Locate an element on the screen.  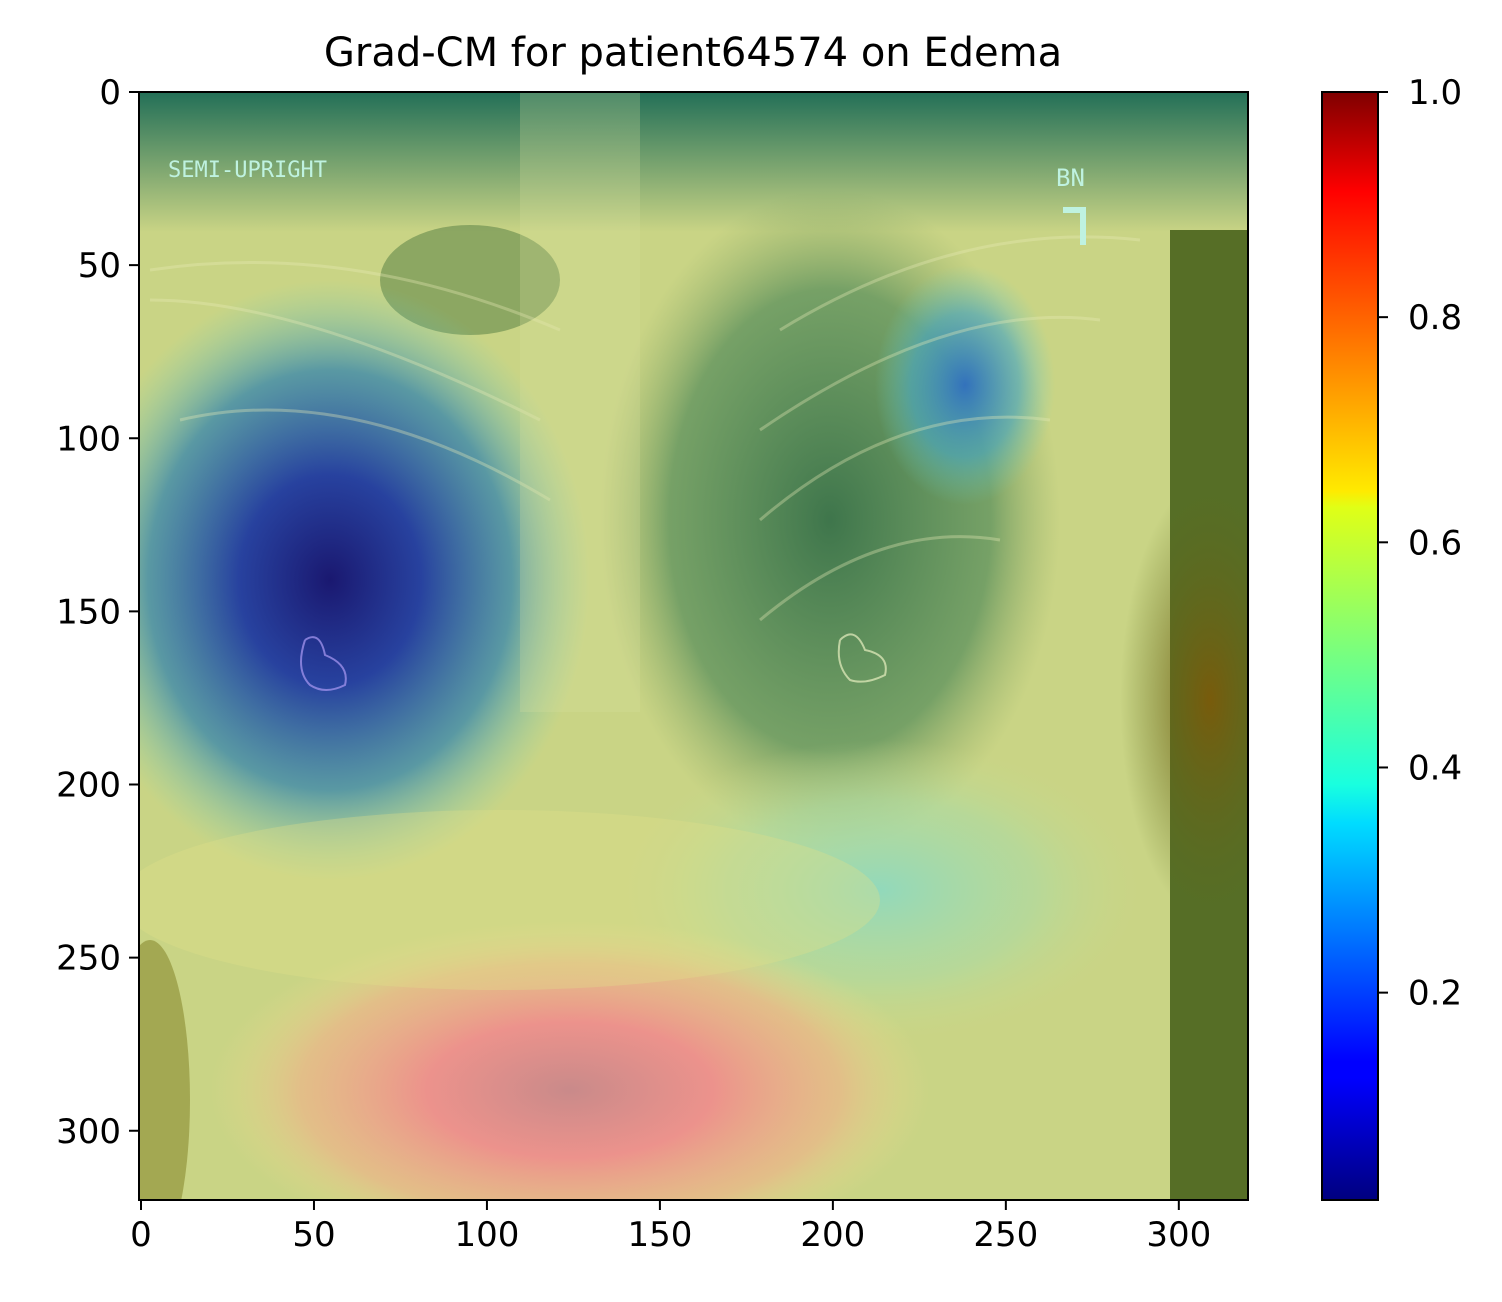
device-outline-right is located at coordinates (862, 658).